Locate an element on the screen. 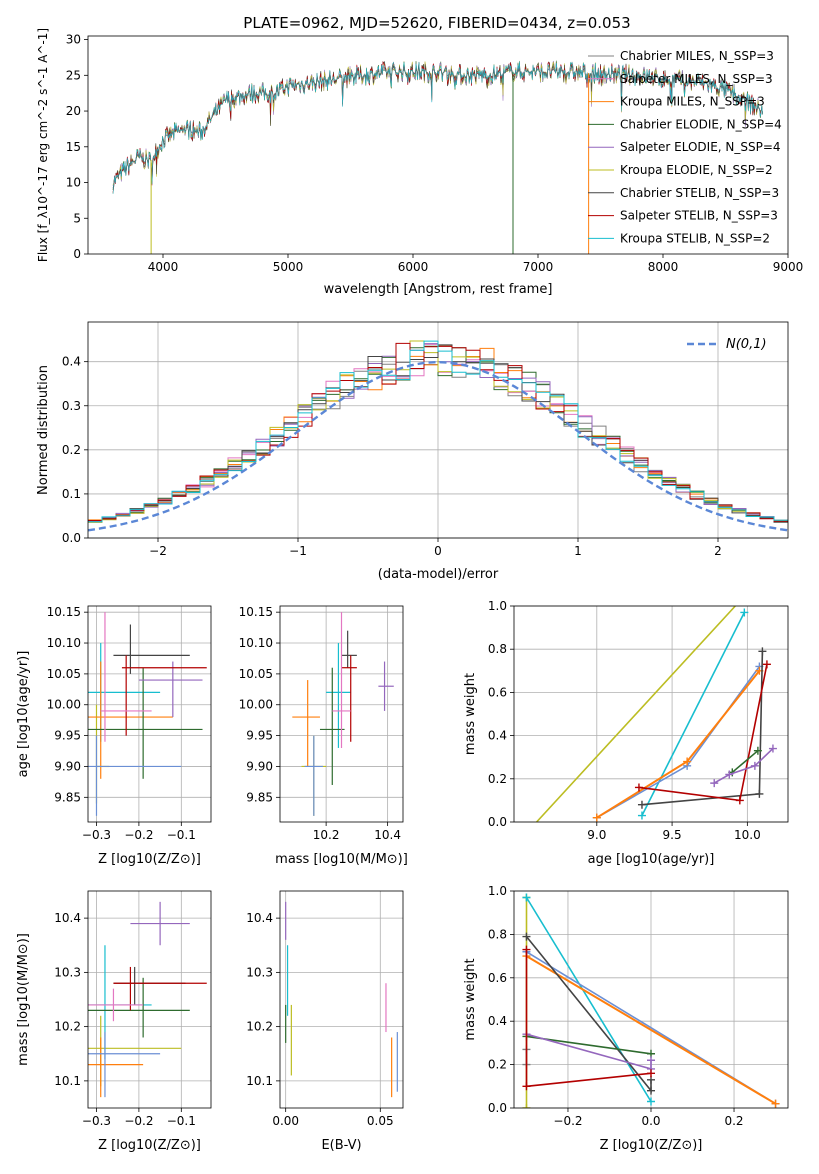 The width and height of the screenshot is (819, 1174). legend-label: Chabrier ELODIE, N_SSP=4 is located at coordinates (701, 124).